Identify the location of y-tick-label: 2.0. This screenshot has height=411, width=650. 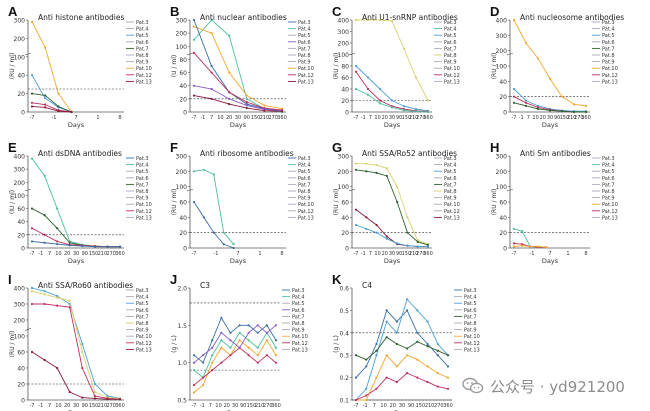
(182, 289).